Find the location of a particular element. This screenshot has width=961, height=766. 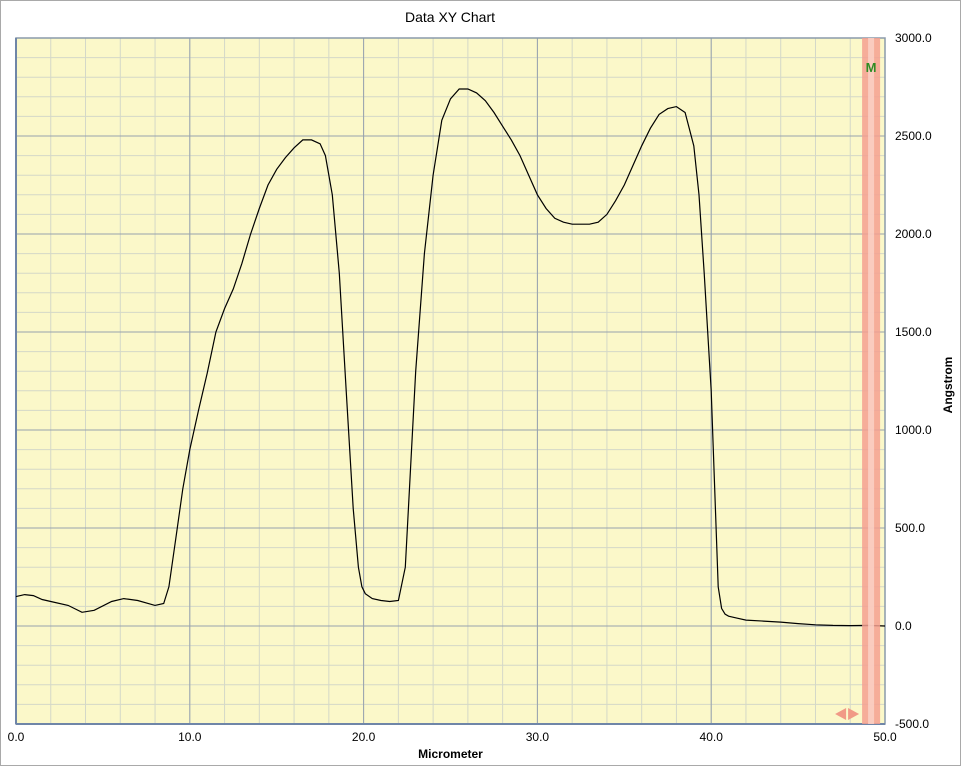

x-axis-label: Micrometer is located at coordinates (450, 754).